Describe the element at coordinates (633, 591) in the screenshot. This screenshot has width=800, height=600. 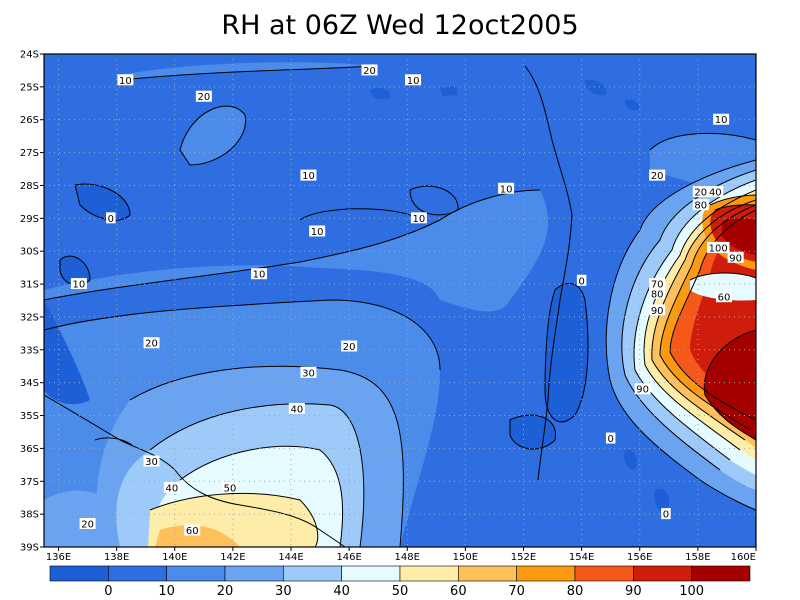
I see `colorbar-label: 90` at that location.